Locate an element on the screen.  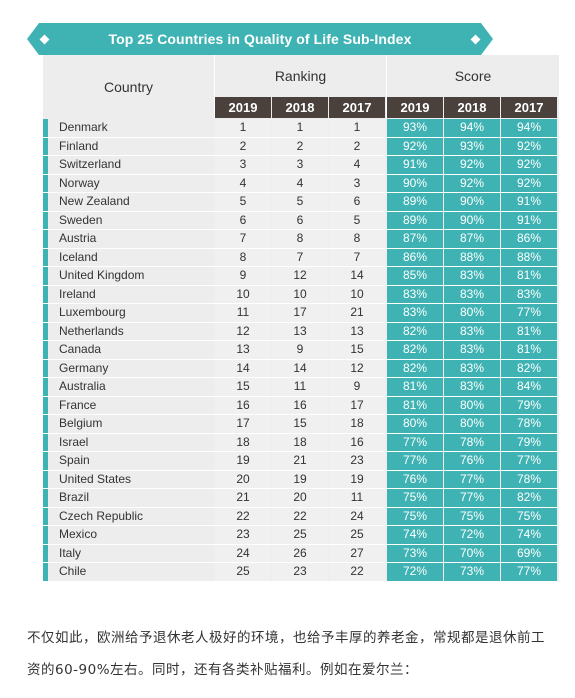
header-ranking: Ranking is located at coordinates (300, 76).